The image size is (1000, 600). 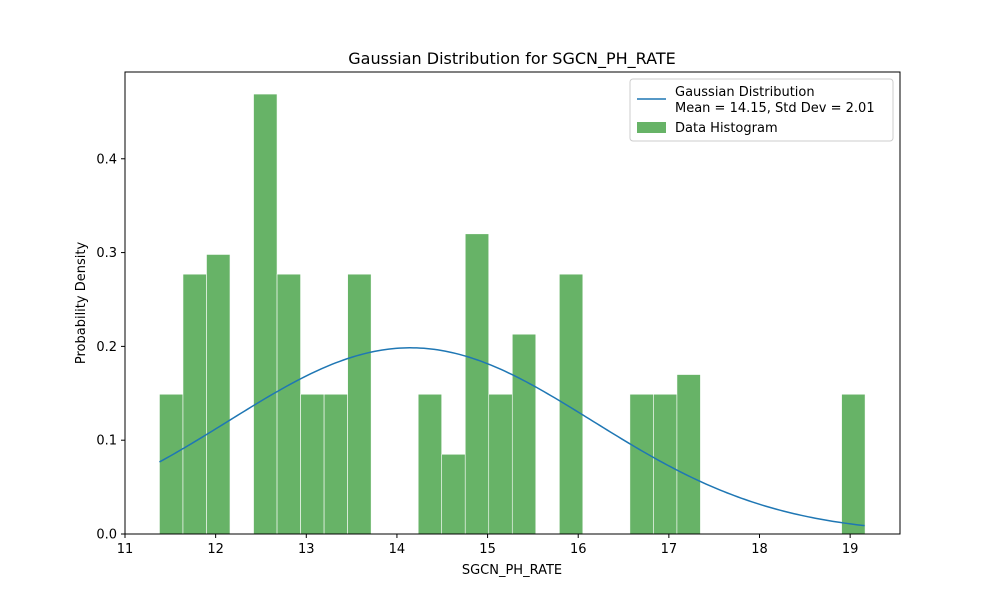 I want to click on y-tick-label: 0.3, so click(x=106, y=253).